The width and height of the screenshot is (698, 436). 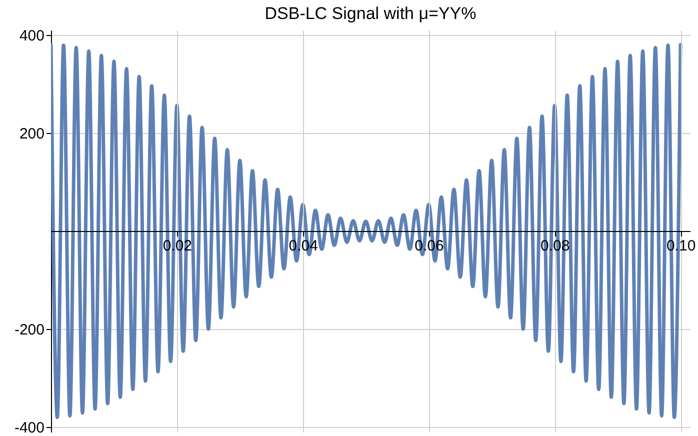 I want to click on y-tick-label: -200, so click(x=29, y=330).